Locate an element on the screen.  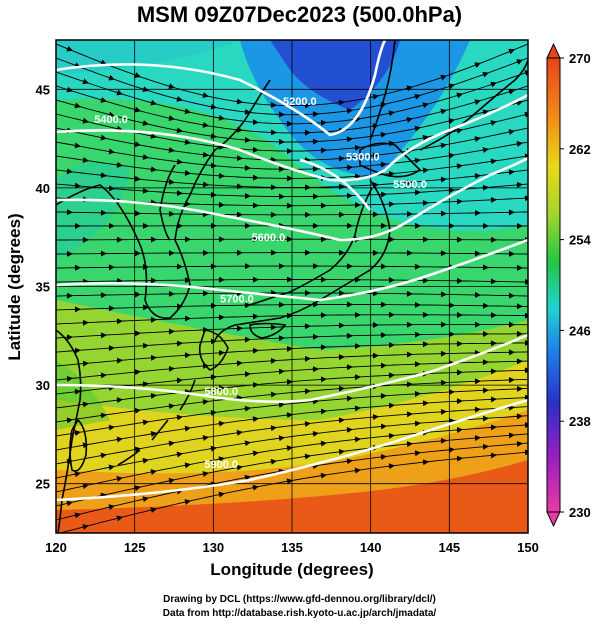
contour-label: 5600.0 is located at coordinates (269, 238).